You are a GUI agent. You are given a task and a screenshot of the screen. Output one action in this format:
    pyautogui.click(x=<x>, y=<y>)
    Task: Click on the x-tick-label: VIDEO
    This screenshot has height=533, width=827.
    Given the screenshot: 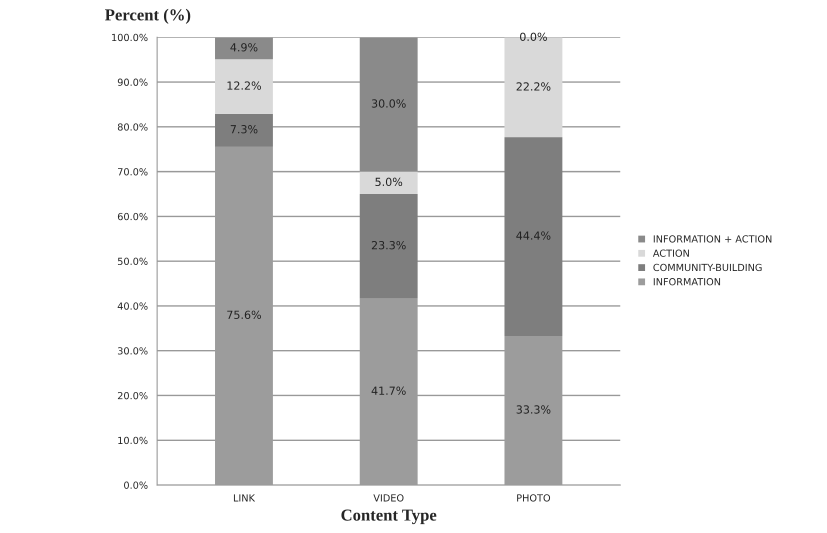 What is the action you would take?
    pyautogui.click(x=388, y=498)
    